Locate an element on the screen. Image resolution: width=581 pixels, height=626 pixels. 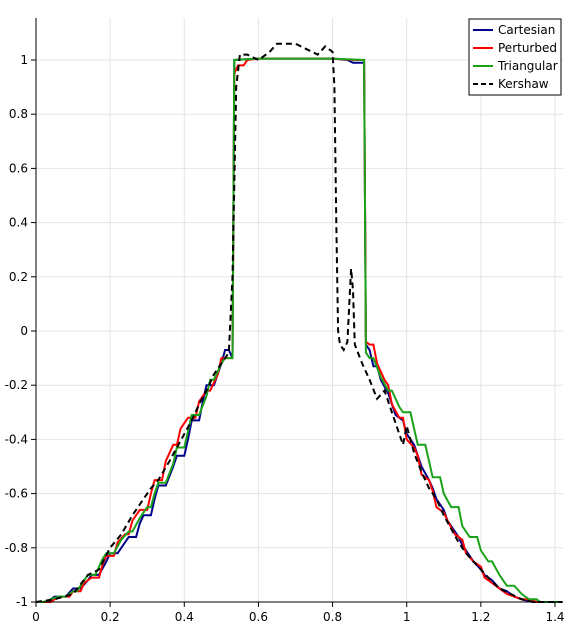
legend-label: Cartesian is located at coordinates (526, 30).